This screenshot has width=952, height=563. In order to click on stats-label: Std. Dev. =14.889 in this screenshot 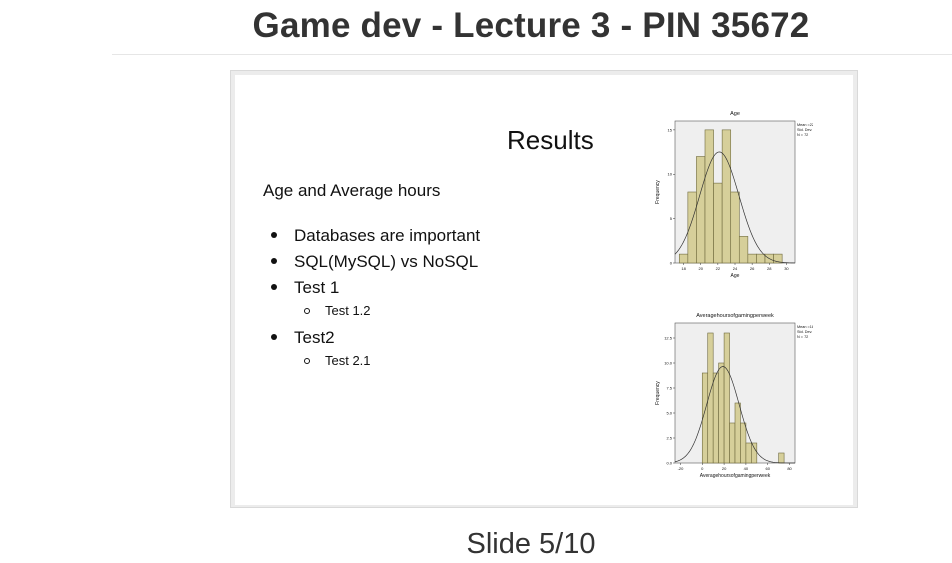, I will do `click(805, 332)`.